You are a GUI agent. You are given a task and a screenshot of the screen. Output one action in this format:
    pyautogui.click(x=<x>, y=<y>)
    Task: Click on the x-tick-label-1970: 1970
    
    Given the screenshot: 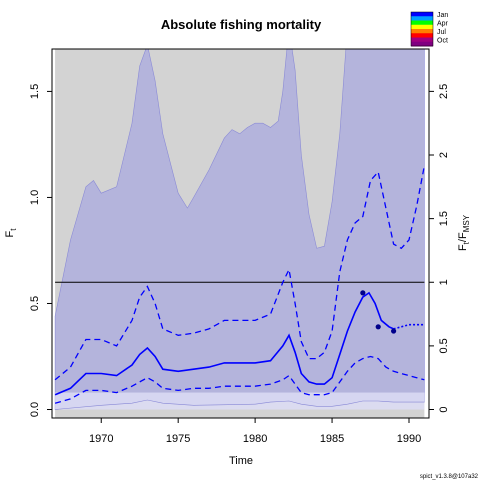 What is the action you would take?
    pyautogui.click(x=101, y=439)
    